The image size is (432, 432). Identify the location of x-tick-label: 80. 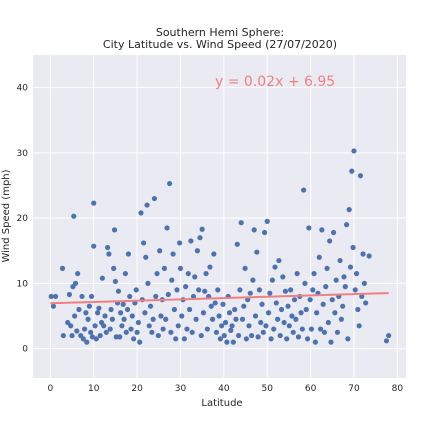
(398, 389).